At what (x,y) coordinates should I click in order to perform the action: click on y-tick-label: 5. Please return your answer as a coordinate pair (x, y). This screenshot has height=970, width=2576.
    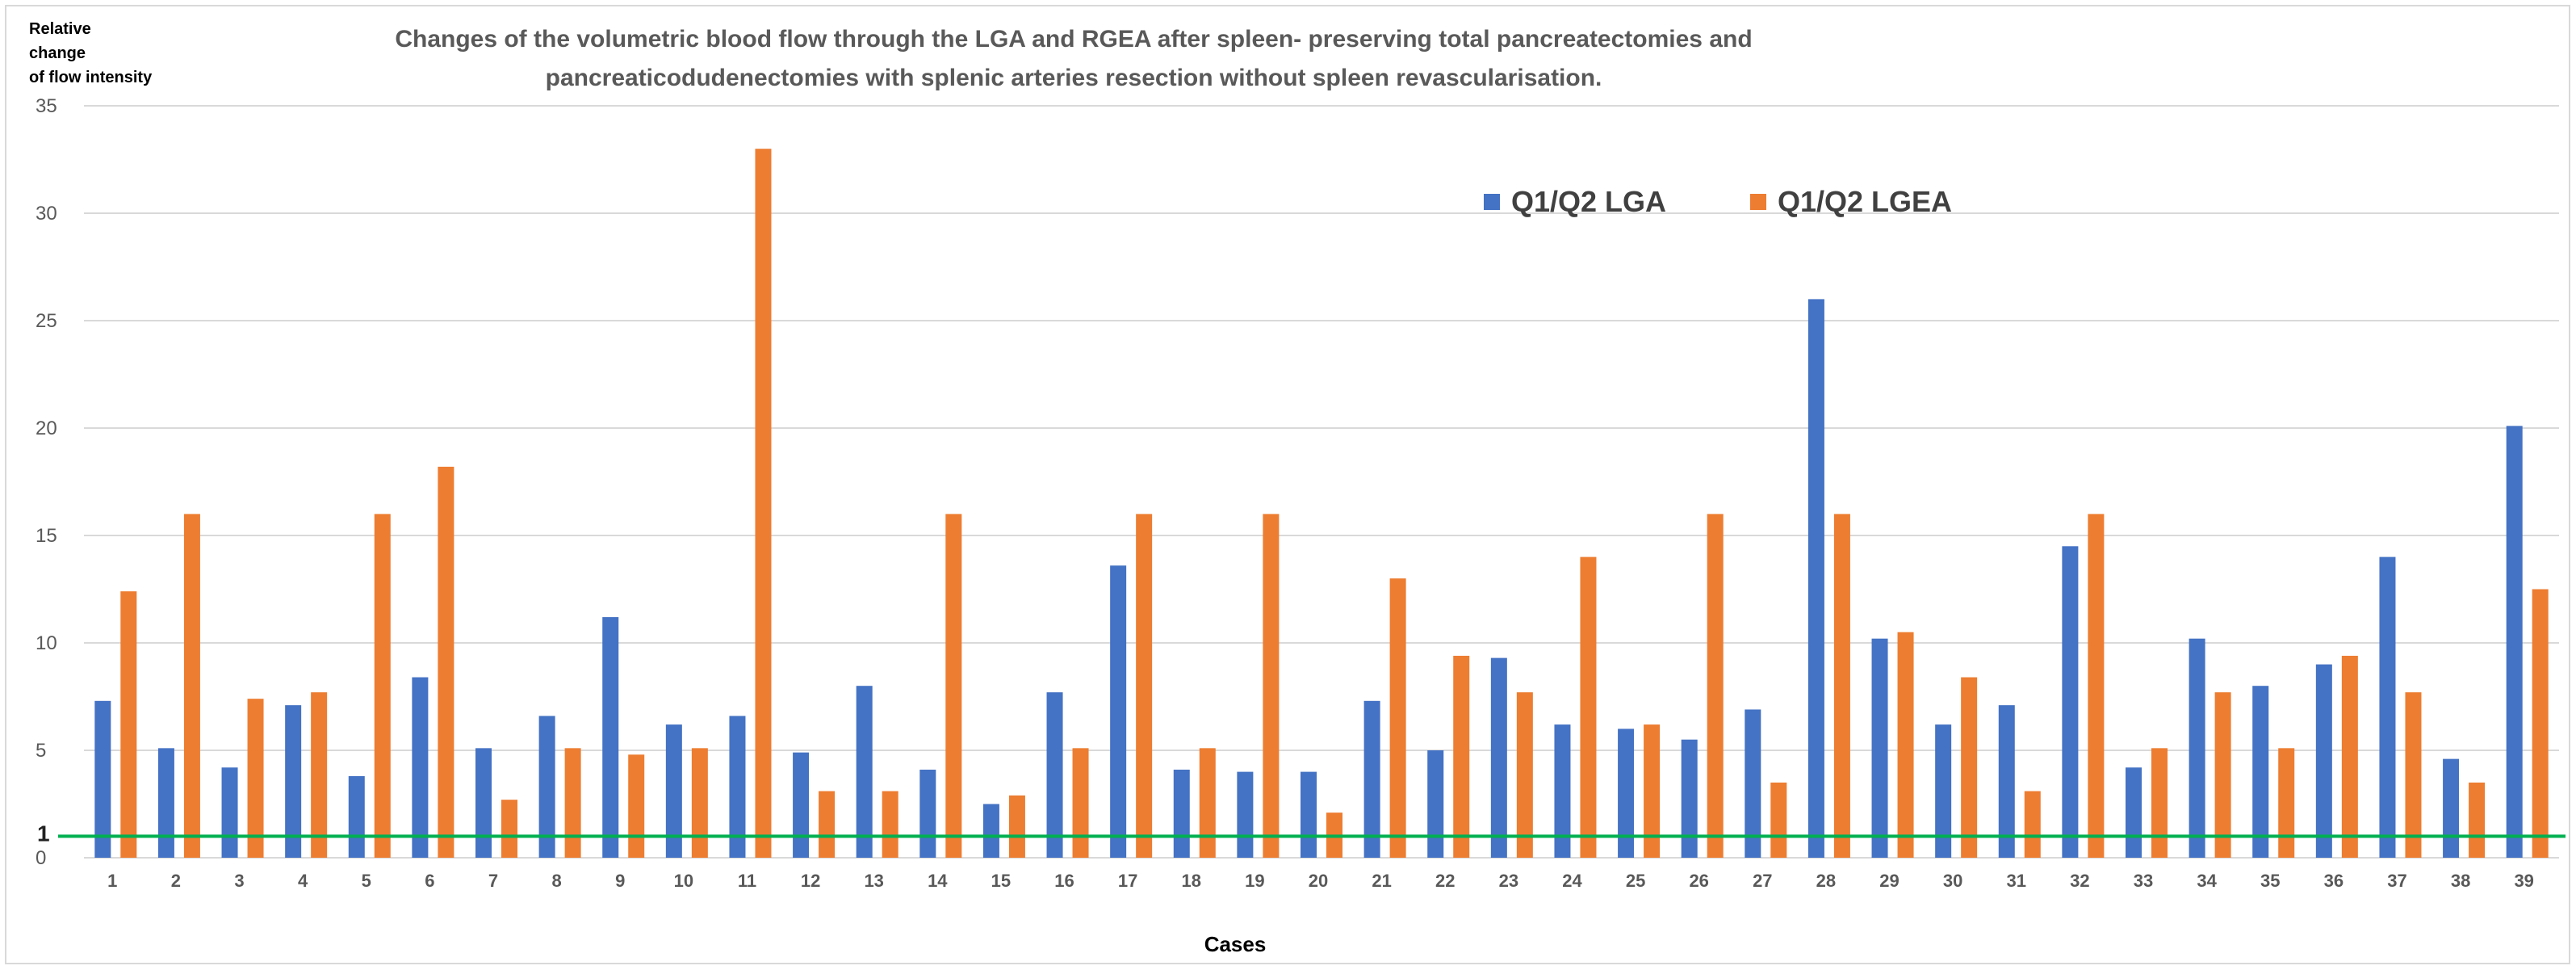
    Looking at the image, I should click on (41, 751).